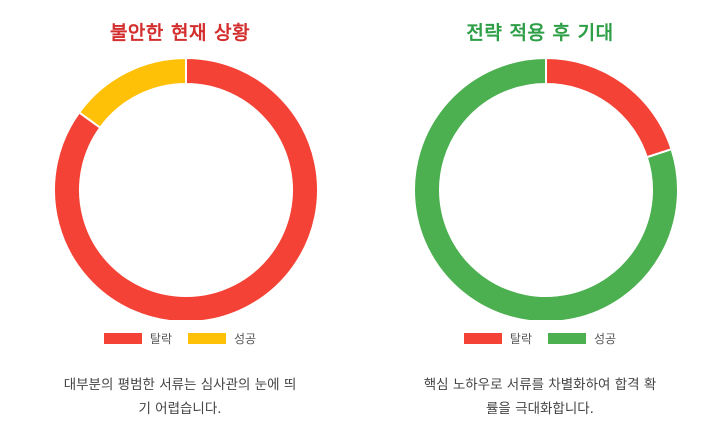  I want to click on caption-line-1: 대부분의 평범한 서류는 심사관의 눈에 띄, so click(180, 385).